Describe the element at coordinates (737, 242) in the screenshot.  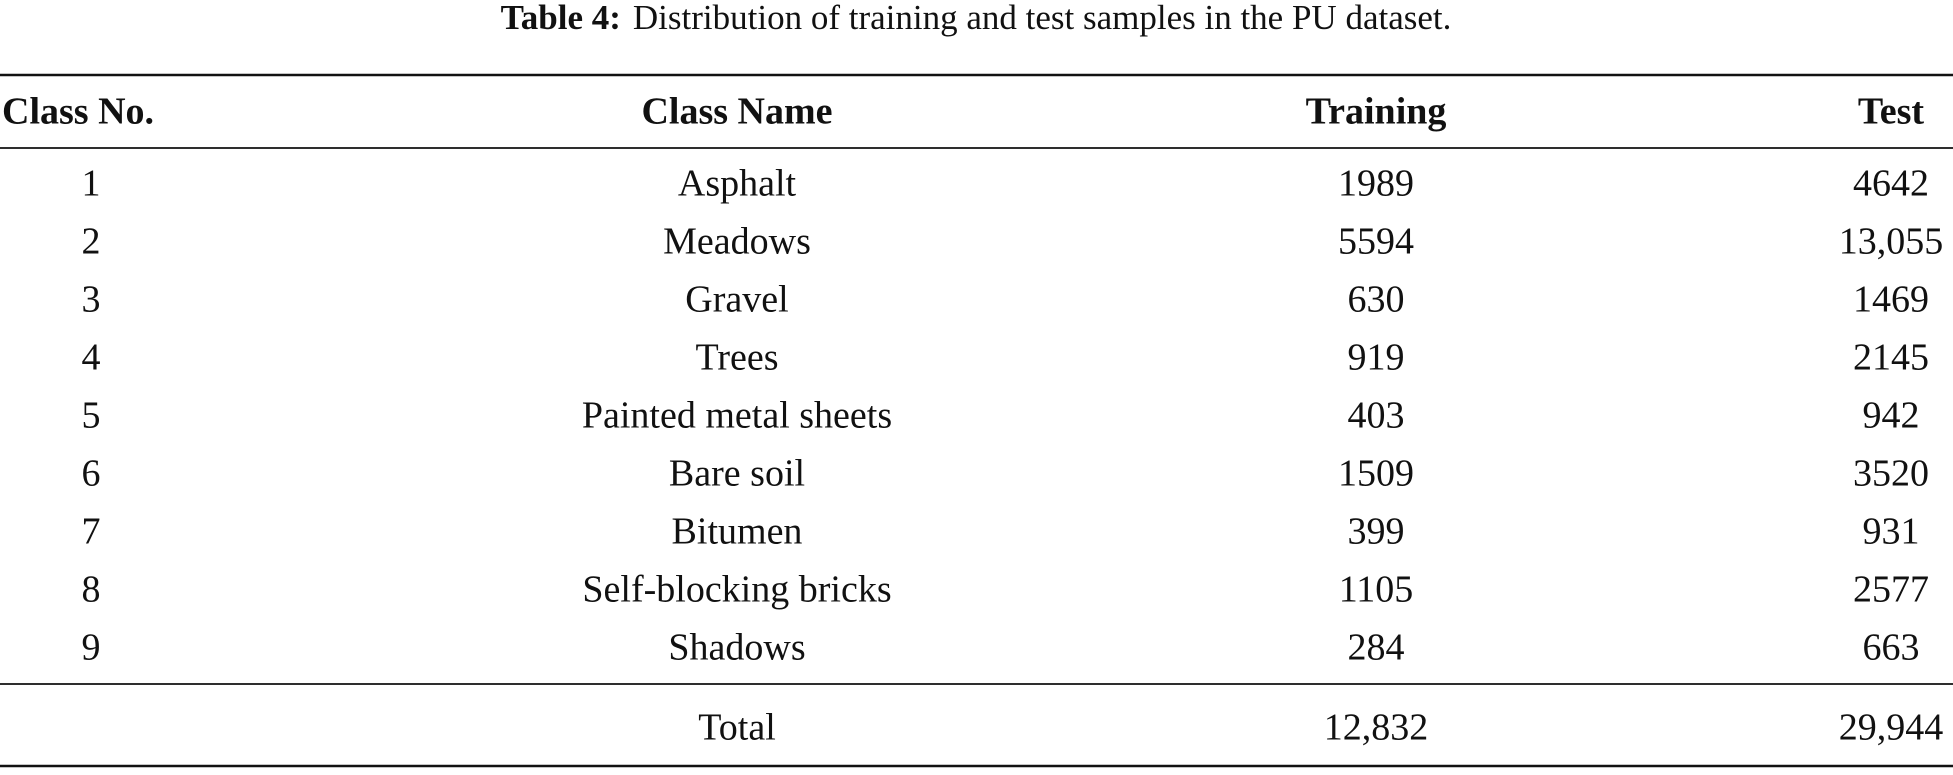
I see `table-cell: Meadows` at that location.